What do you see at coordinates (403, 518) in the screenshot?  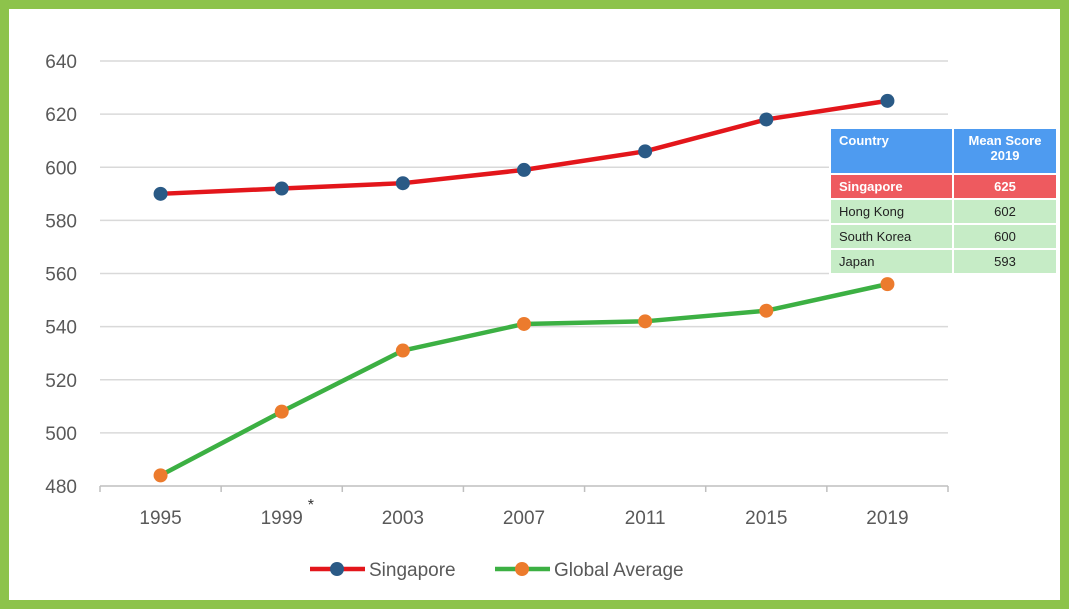 I see `x-tick-label: 2003` at bounding box center [403, 518].